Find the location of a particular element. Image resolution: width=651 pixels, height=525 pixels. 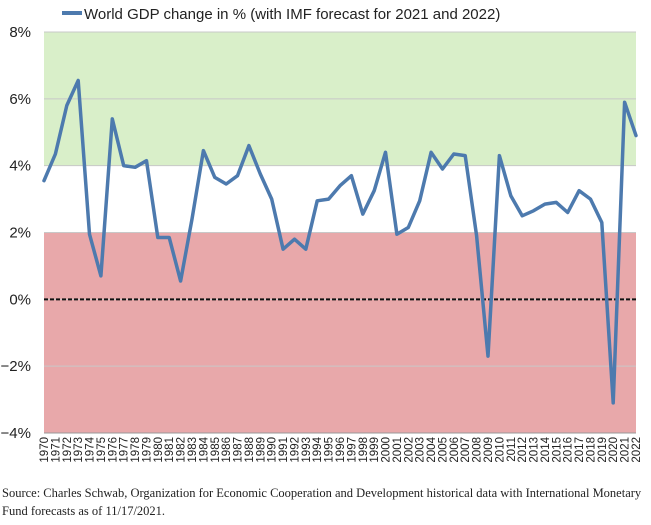

x-tick-label: 1979 is located at coordinates (147, 450).